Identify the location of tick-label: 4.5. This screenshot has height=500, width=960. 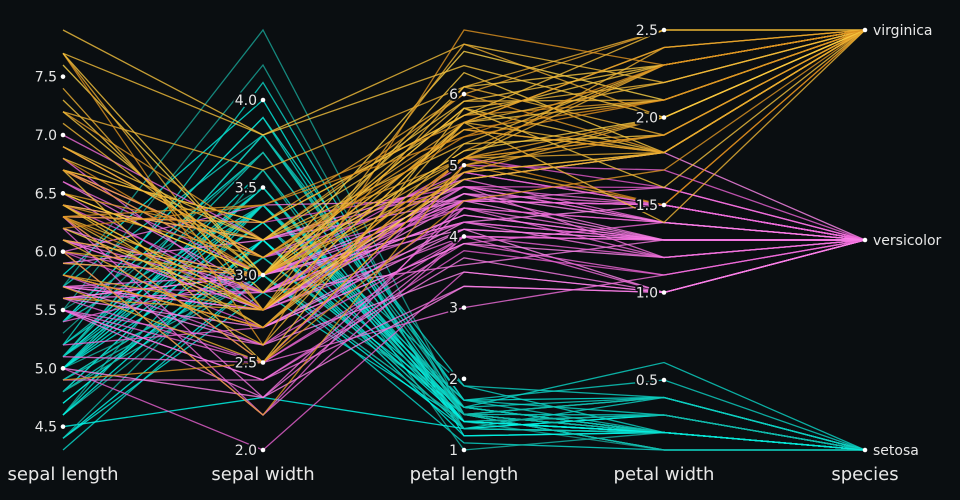
(46, 428).